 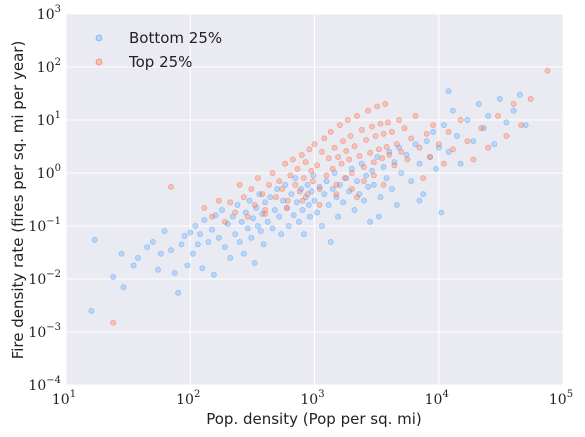 What do you see at coordinates (49, 119) in the screenshot?
I see `y-tick-label: 10¹` at bounding box center [49, 119].